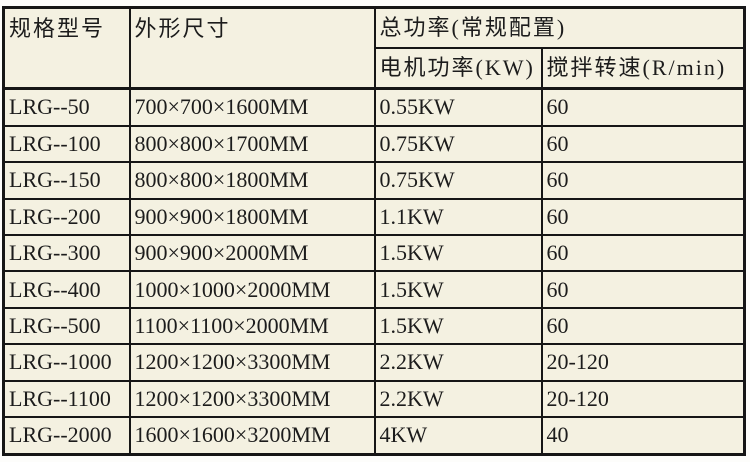 Image resolution: width=750 pixels, height=462 pixels. What do you see at coordinates (66, 144) in the screenshot?
I see `cell-model: LRG--100` at bounding box center [66, 144].